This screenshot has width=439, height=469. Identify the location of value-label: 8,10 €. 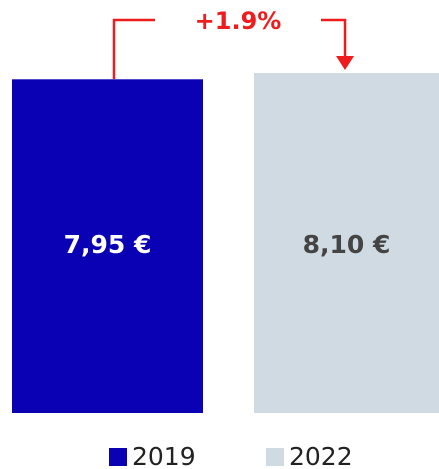
(347, 244).